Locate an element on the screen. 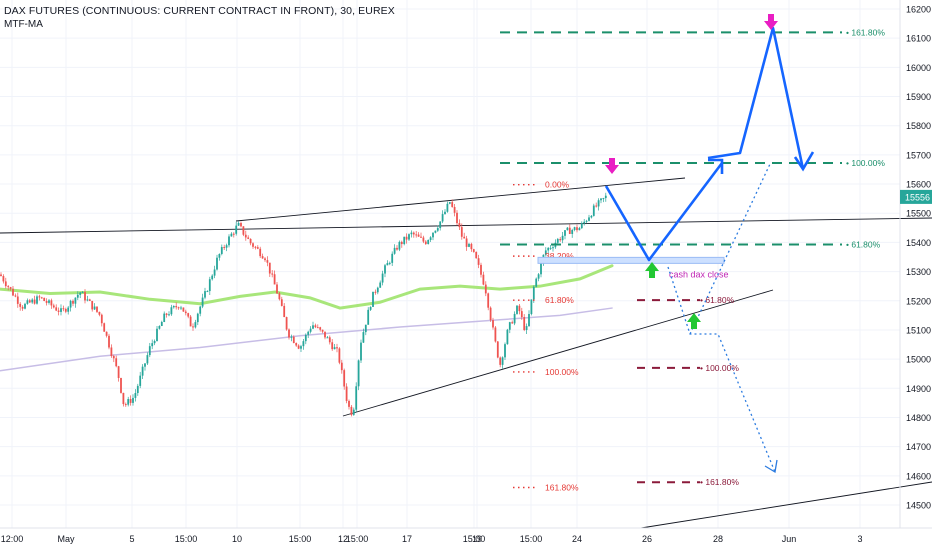 The height and width of the screenshot is (550, 932). price-tick-label: 15300 is located at coordinates (918, 272).